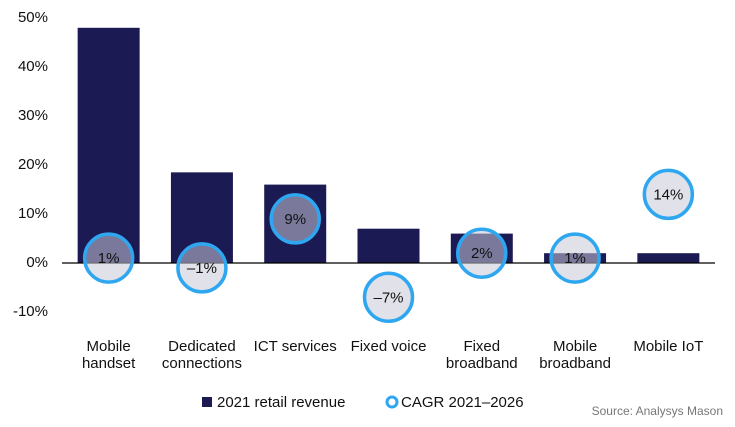 The image size is (735, 427). I want to click on x-tick-label: Mobile handset, so click(108, 355).